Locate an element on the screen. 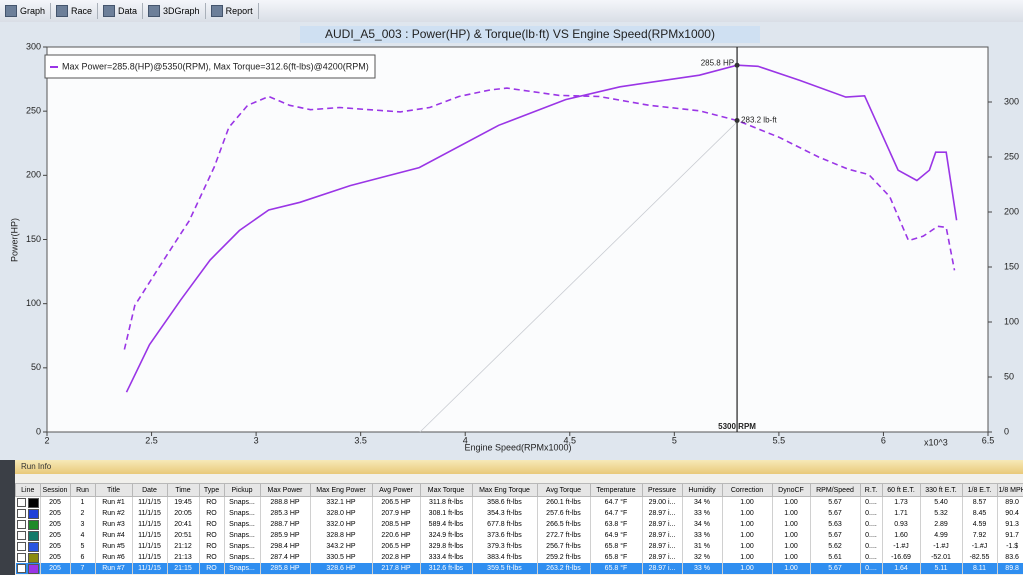  cell: Run #4 is located at coordinates (114, 535).